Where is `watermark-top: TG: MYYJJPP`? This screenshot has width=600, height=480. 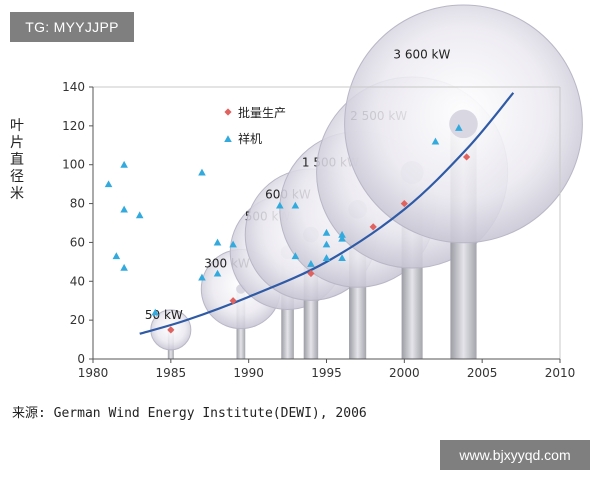 watermark-top: TG: MYYJJPP is located at coordinates (72, 27).